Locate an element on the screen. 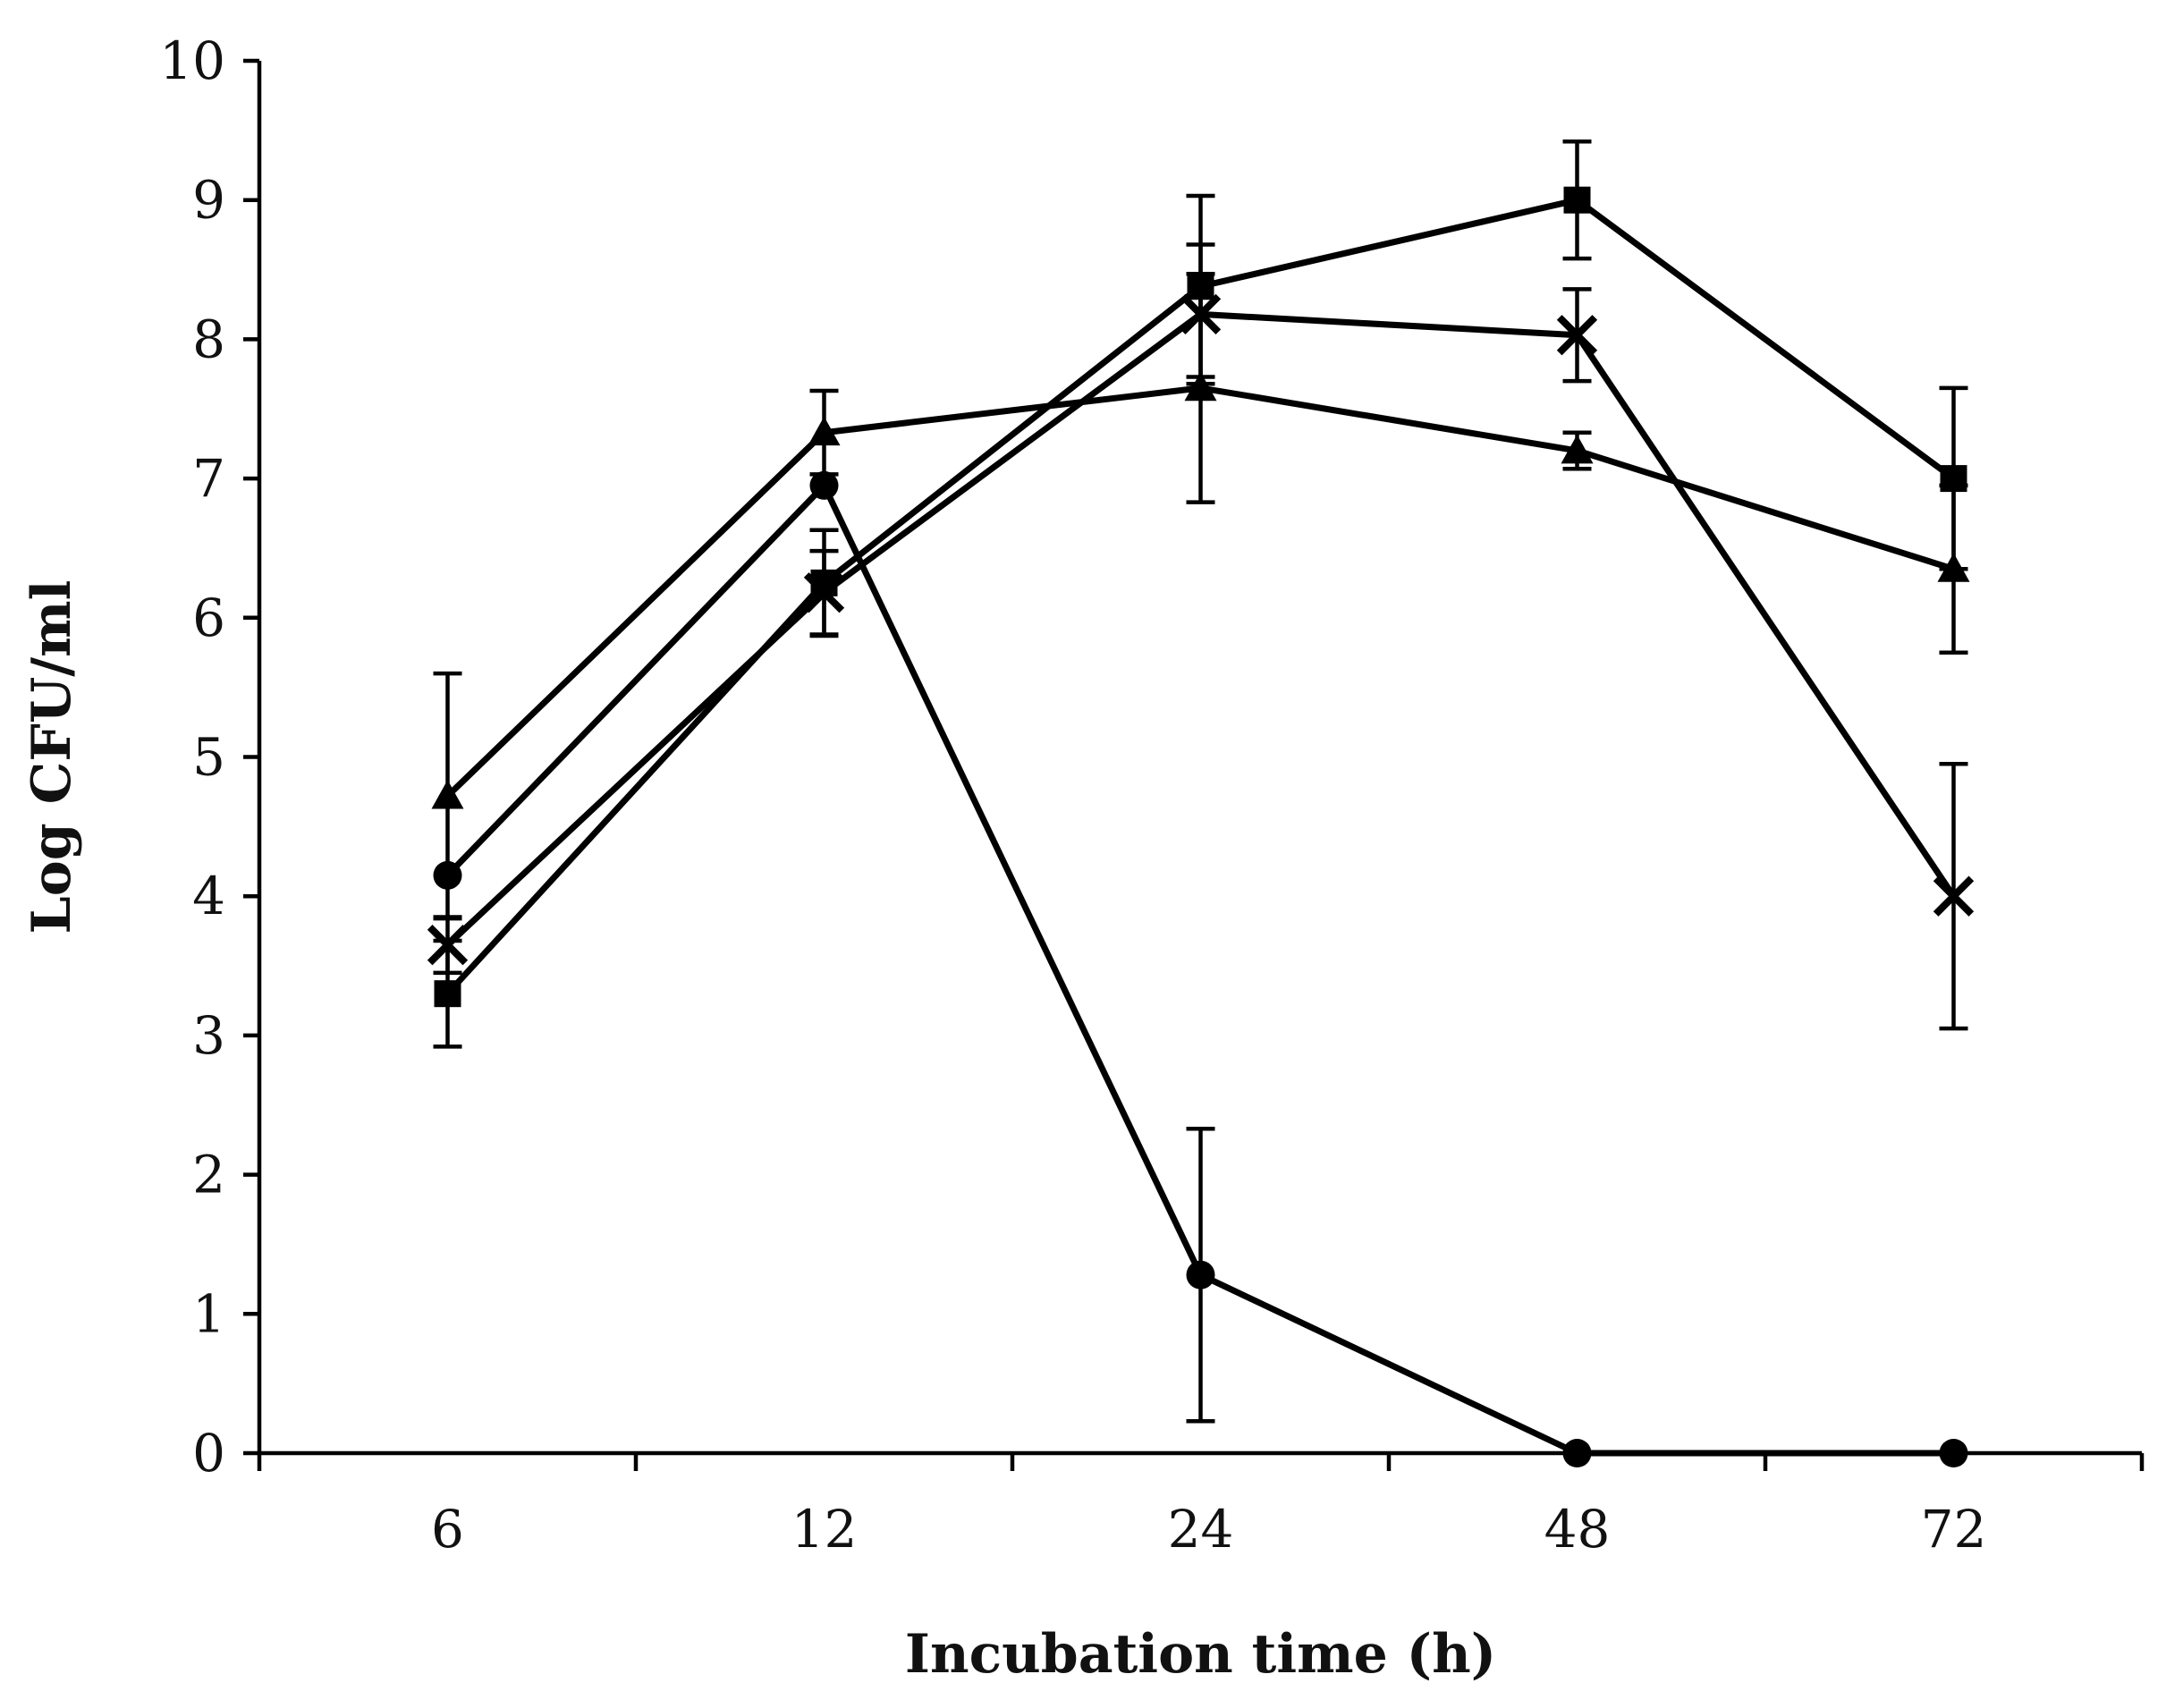  y-tick-label: 4 is located at coordinates (208, 896).